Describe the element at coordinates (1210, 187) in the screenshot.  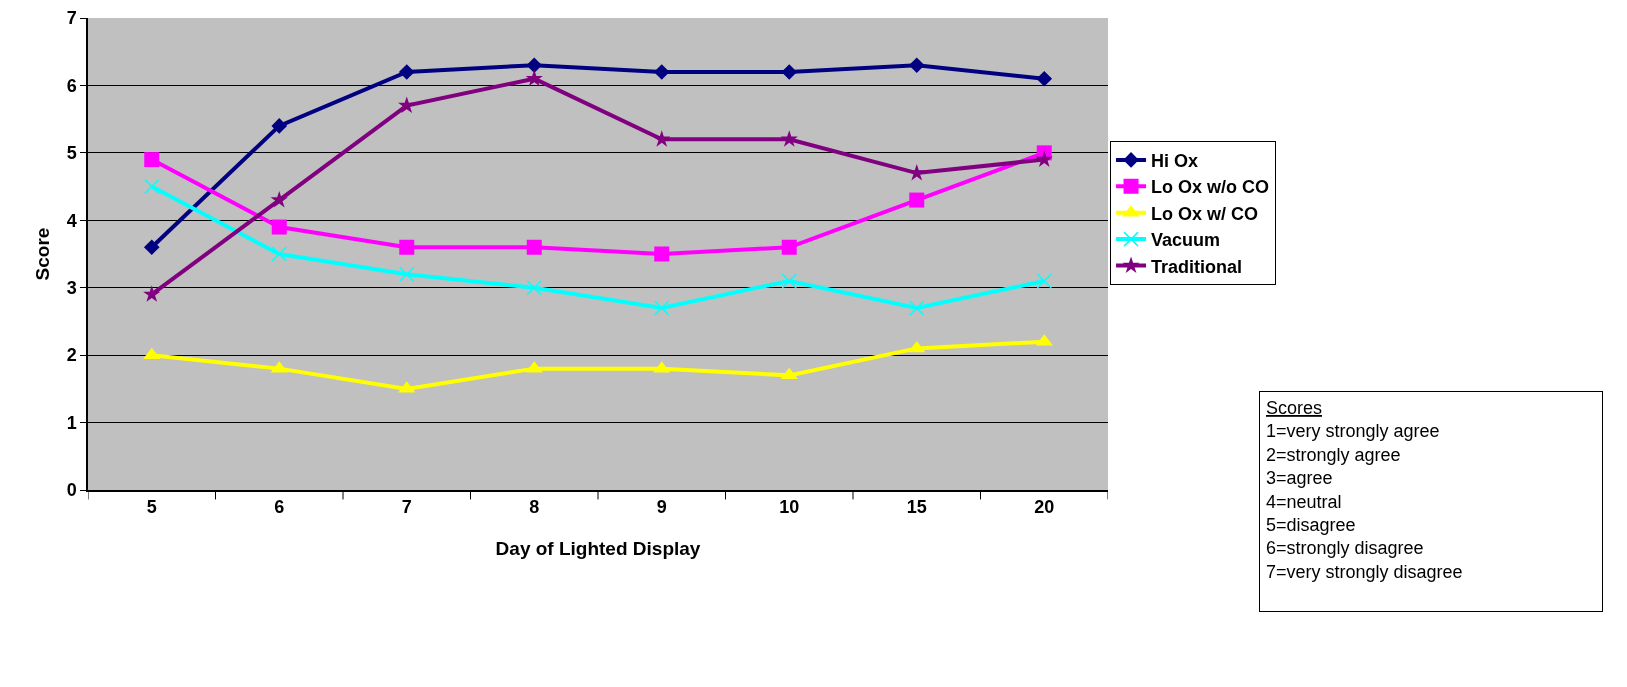
I see `legend-label: Lo Ox w/o CO` at that location.